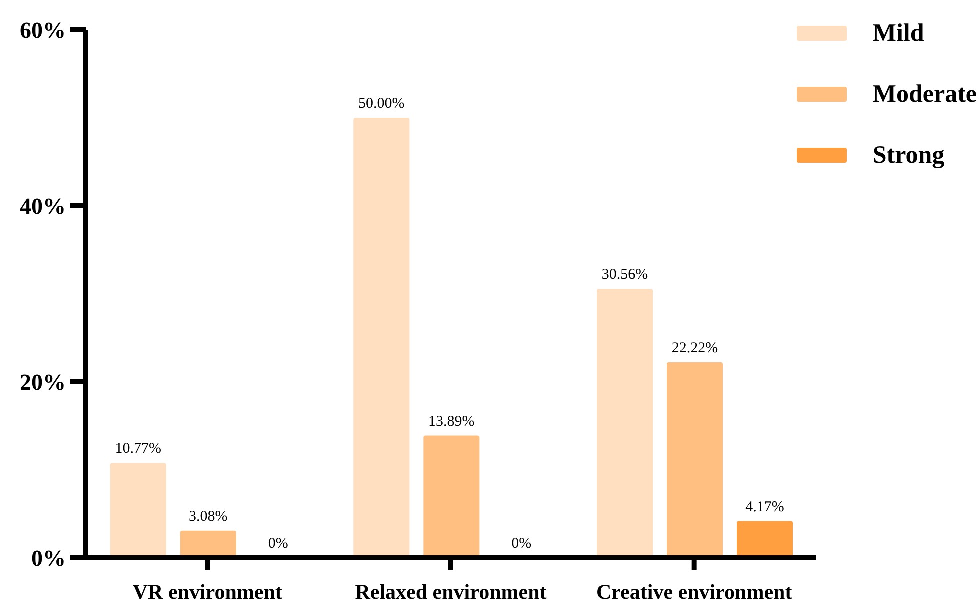 The image size is (979, 613). What do you see at coordinates (695, 348) in the screenshot?
I see `data-label: 22.22%` at bounding box center [695, 348].